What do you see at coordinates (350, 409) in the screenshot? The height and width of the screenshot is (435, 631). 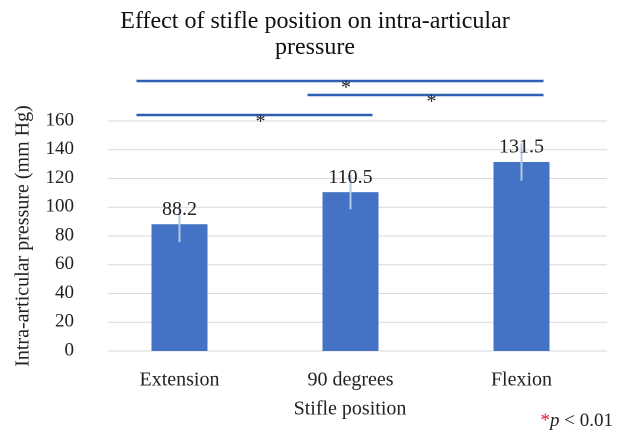 I see `x-axis-title: Stifle position` at bounding box center [350, 409].